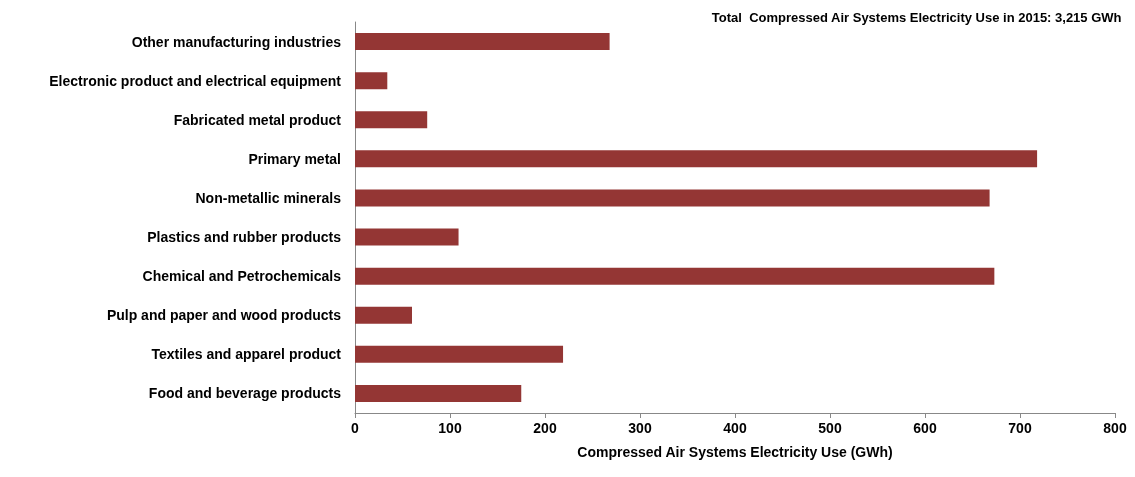  What do you see at coordinates (1020, 428) in the screenshot?
I see `x-tick-label: 700` at bounding box center [1020, 428].